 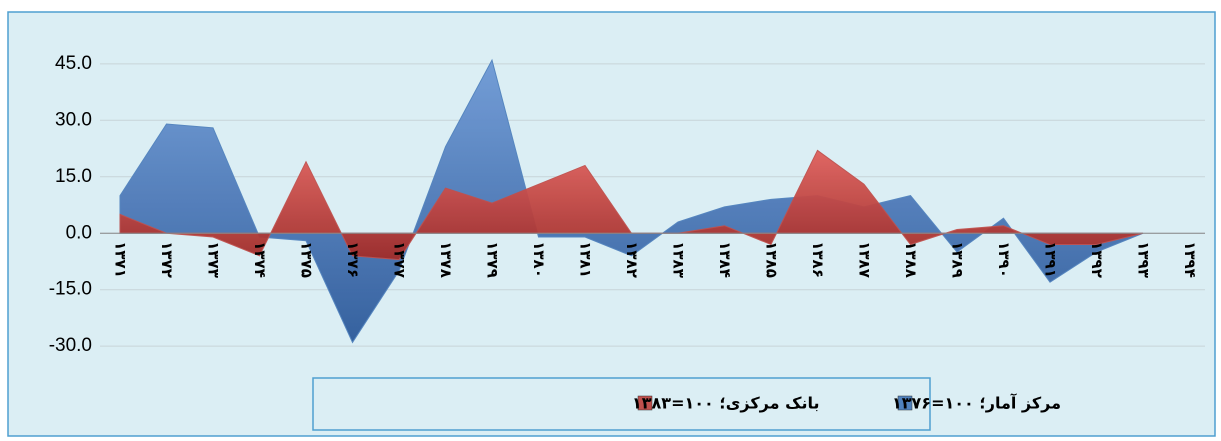 What do you see at coordinates (632, 259) in the screenshot?
I see `x-tick-label: ۱۳۸۲` at bounding box center [632, 259].